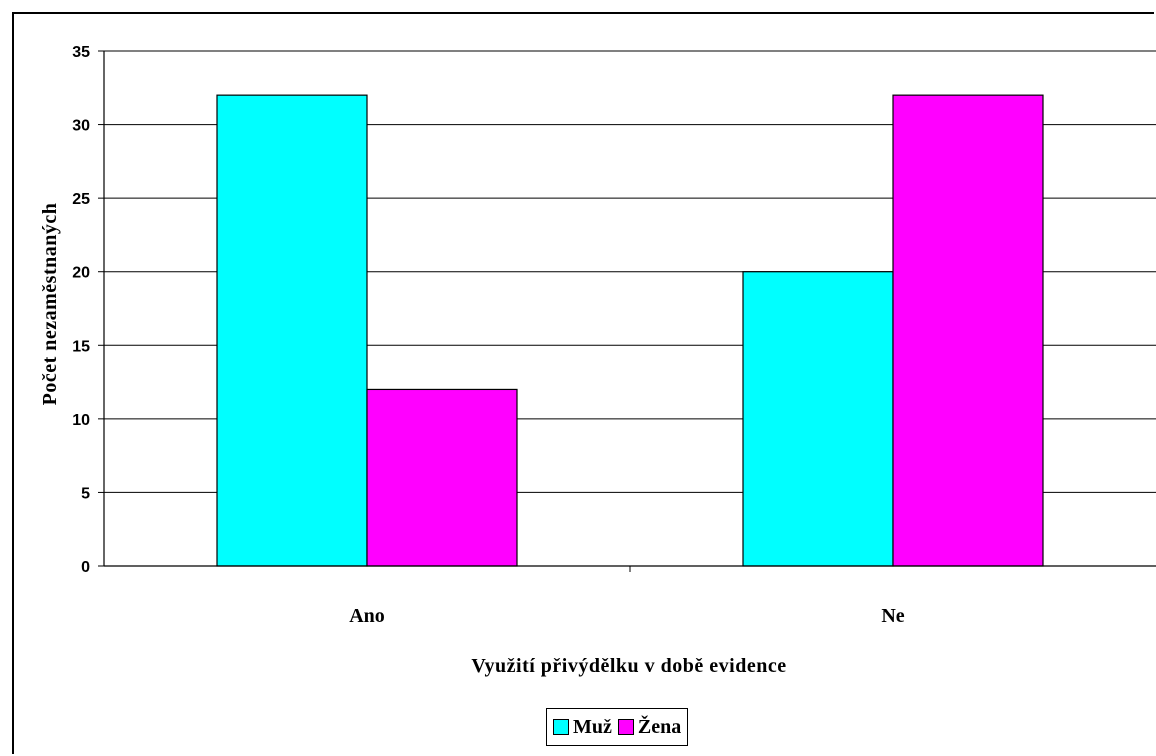 The width and height of the screenshot is (1156, 756). I want to click on legend-item-muz: Muž, so click(582, 727).